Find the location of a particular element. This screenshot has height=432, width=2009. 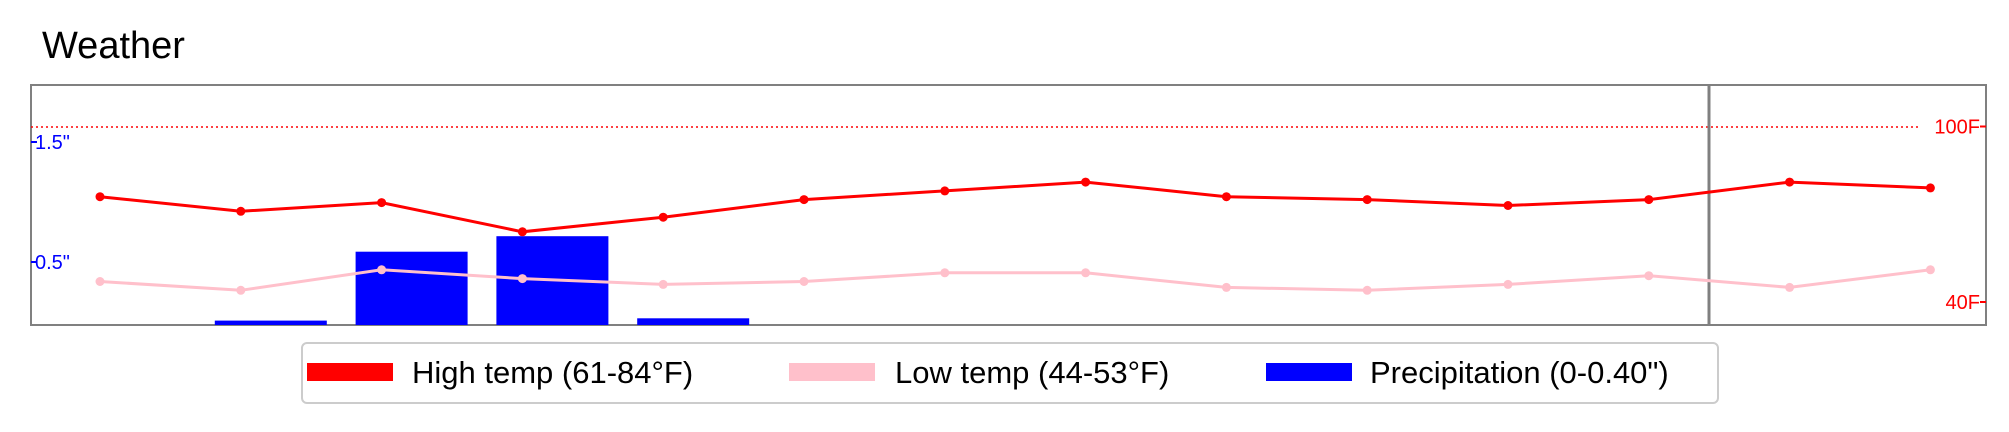

right-axis-ticks: 40F 100F is located at coordinates (1960, 215).